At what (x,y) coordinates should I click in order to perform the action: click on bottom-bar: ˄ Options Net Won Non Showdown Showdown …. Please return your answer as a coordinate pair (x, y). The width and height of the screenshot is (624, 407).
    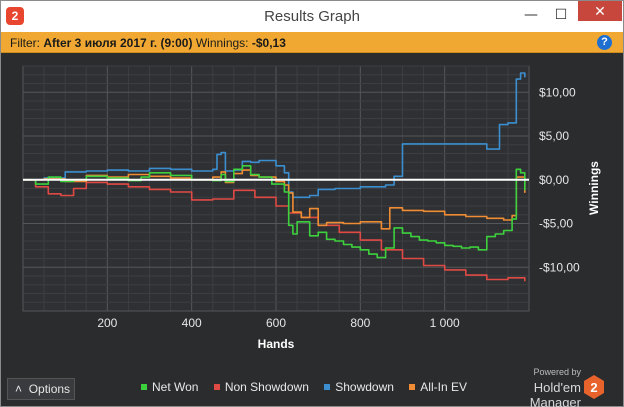
    Looking at the image, I should click on (312, 387).